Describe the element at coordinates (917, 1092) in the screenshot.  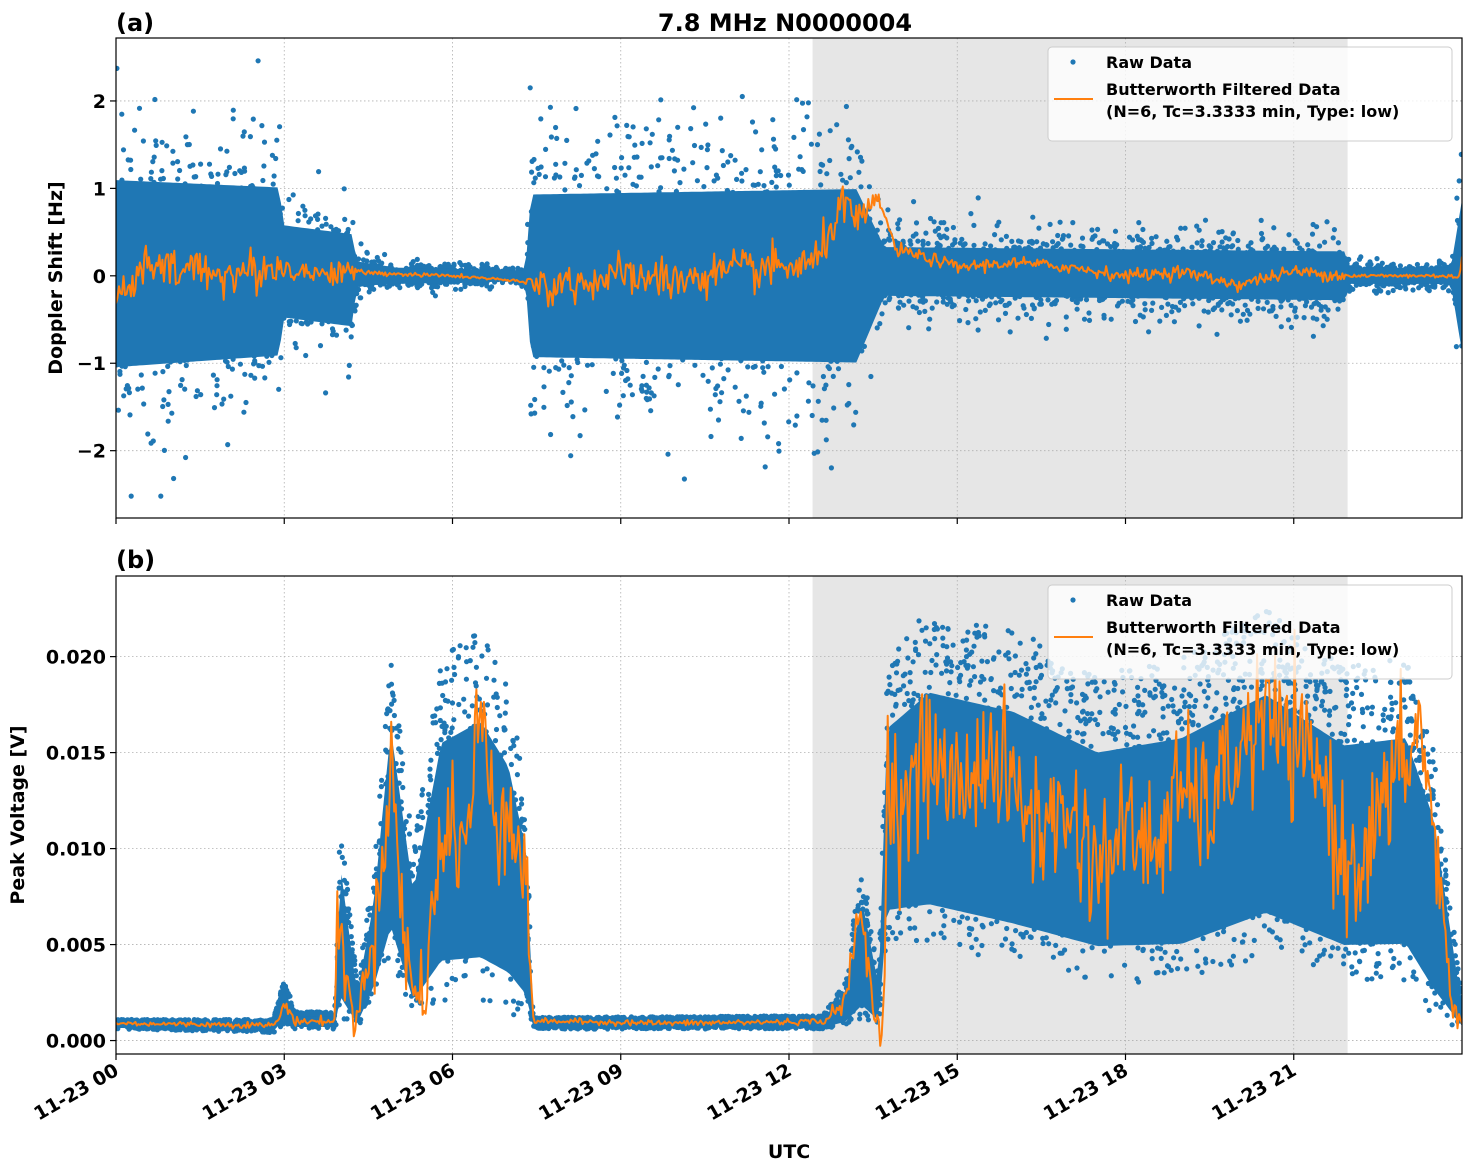
I see `x-tick-label: 11-23 15` at that location.